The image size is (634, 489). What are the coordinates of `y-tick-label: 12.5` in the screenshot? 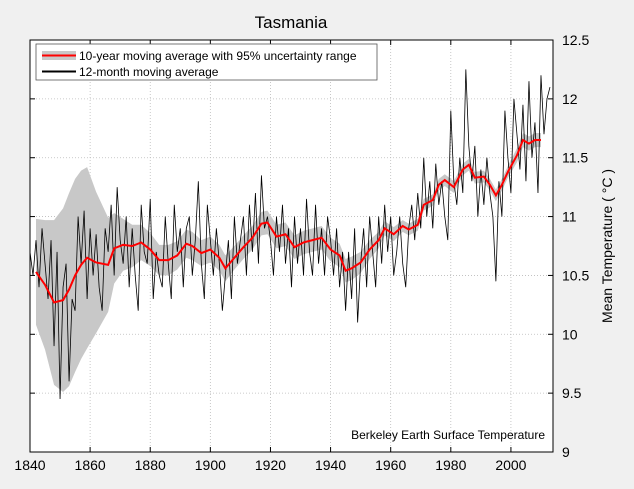 It's located at (575, 40).